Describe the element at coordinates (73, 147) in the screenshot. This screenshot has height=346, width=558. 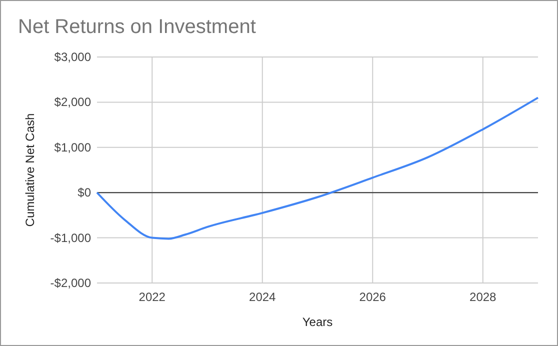
I see `y-tick-label: $1,000` at that location.